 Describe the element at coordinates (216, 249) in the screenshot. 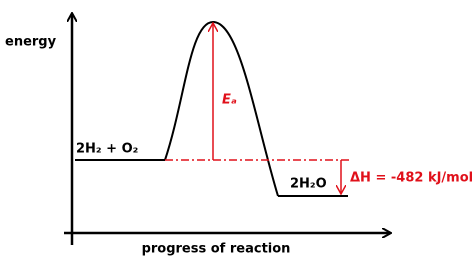

I see `x-axis-label: progress of reaction` at that location.